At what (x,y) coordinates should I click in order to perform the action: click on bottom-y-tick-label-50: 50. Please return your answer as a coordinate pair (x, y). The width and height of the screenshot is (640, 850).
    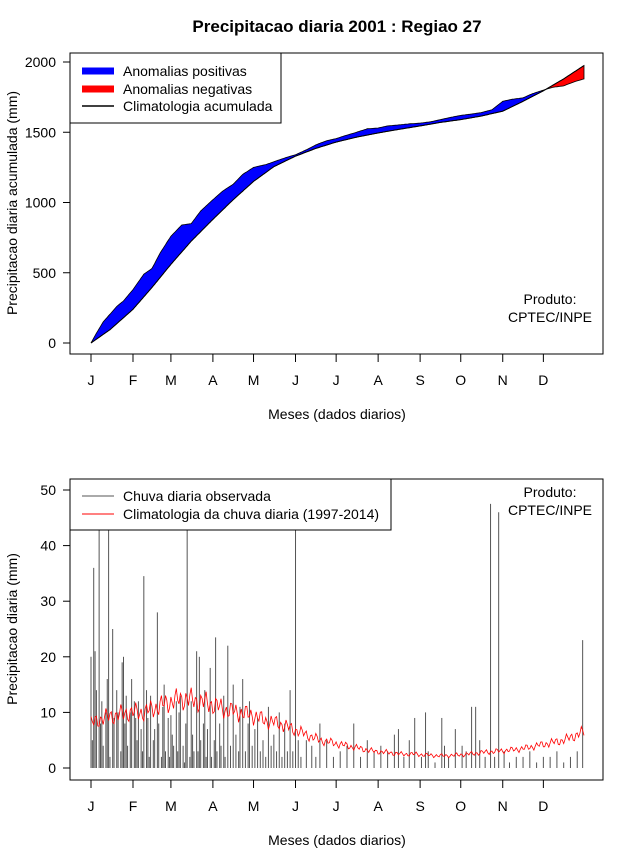
    Looking at the image, I should click on (48, 490).